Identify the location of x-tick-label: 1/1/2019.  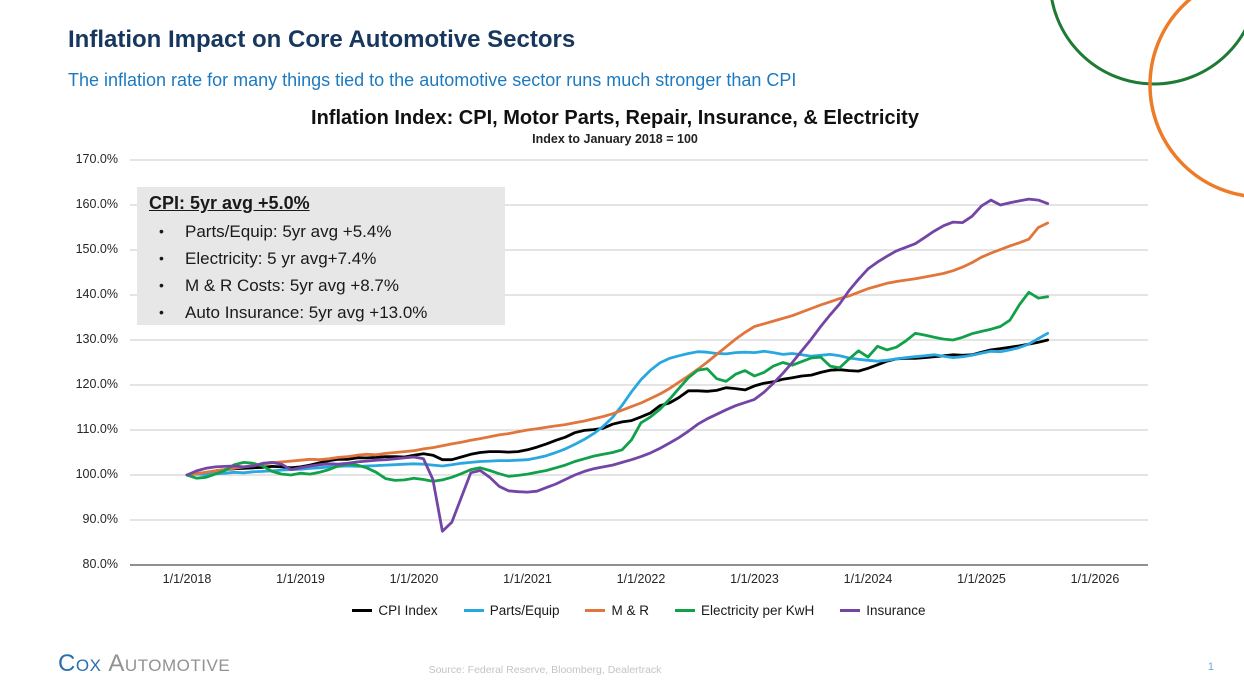
(300, 579).